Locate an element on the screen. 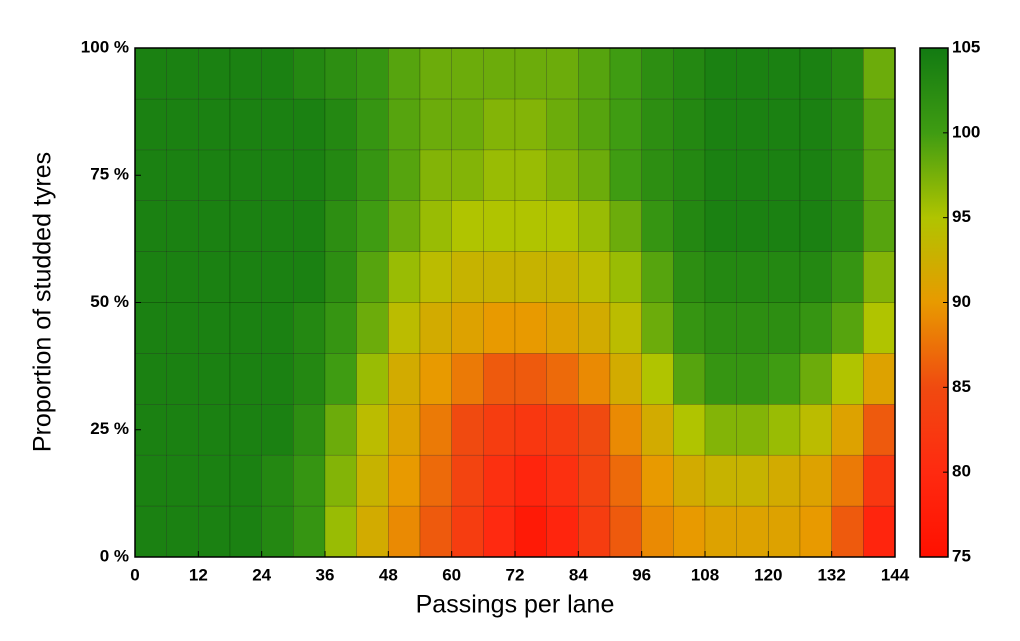  x-tick-label: 48 is located at coordinates (388, 574).